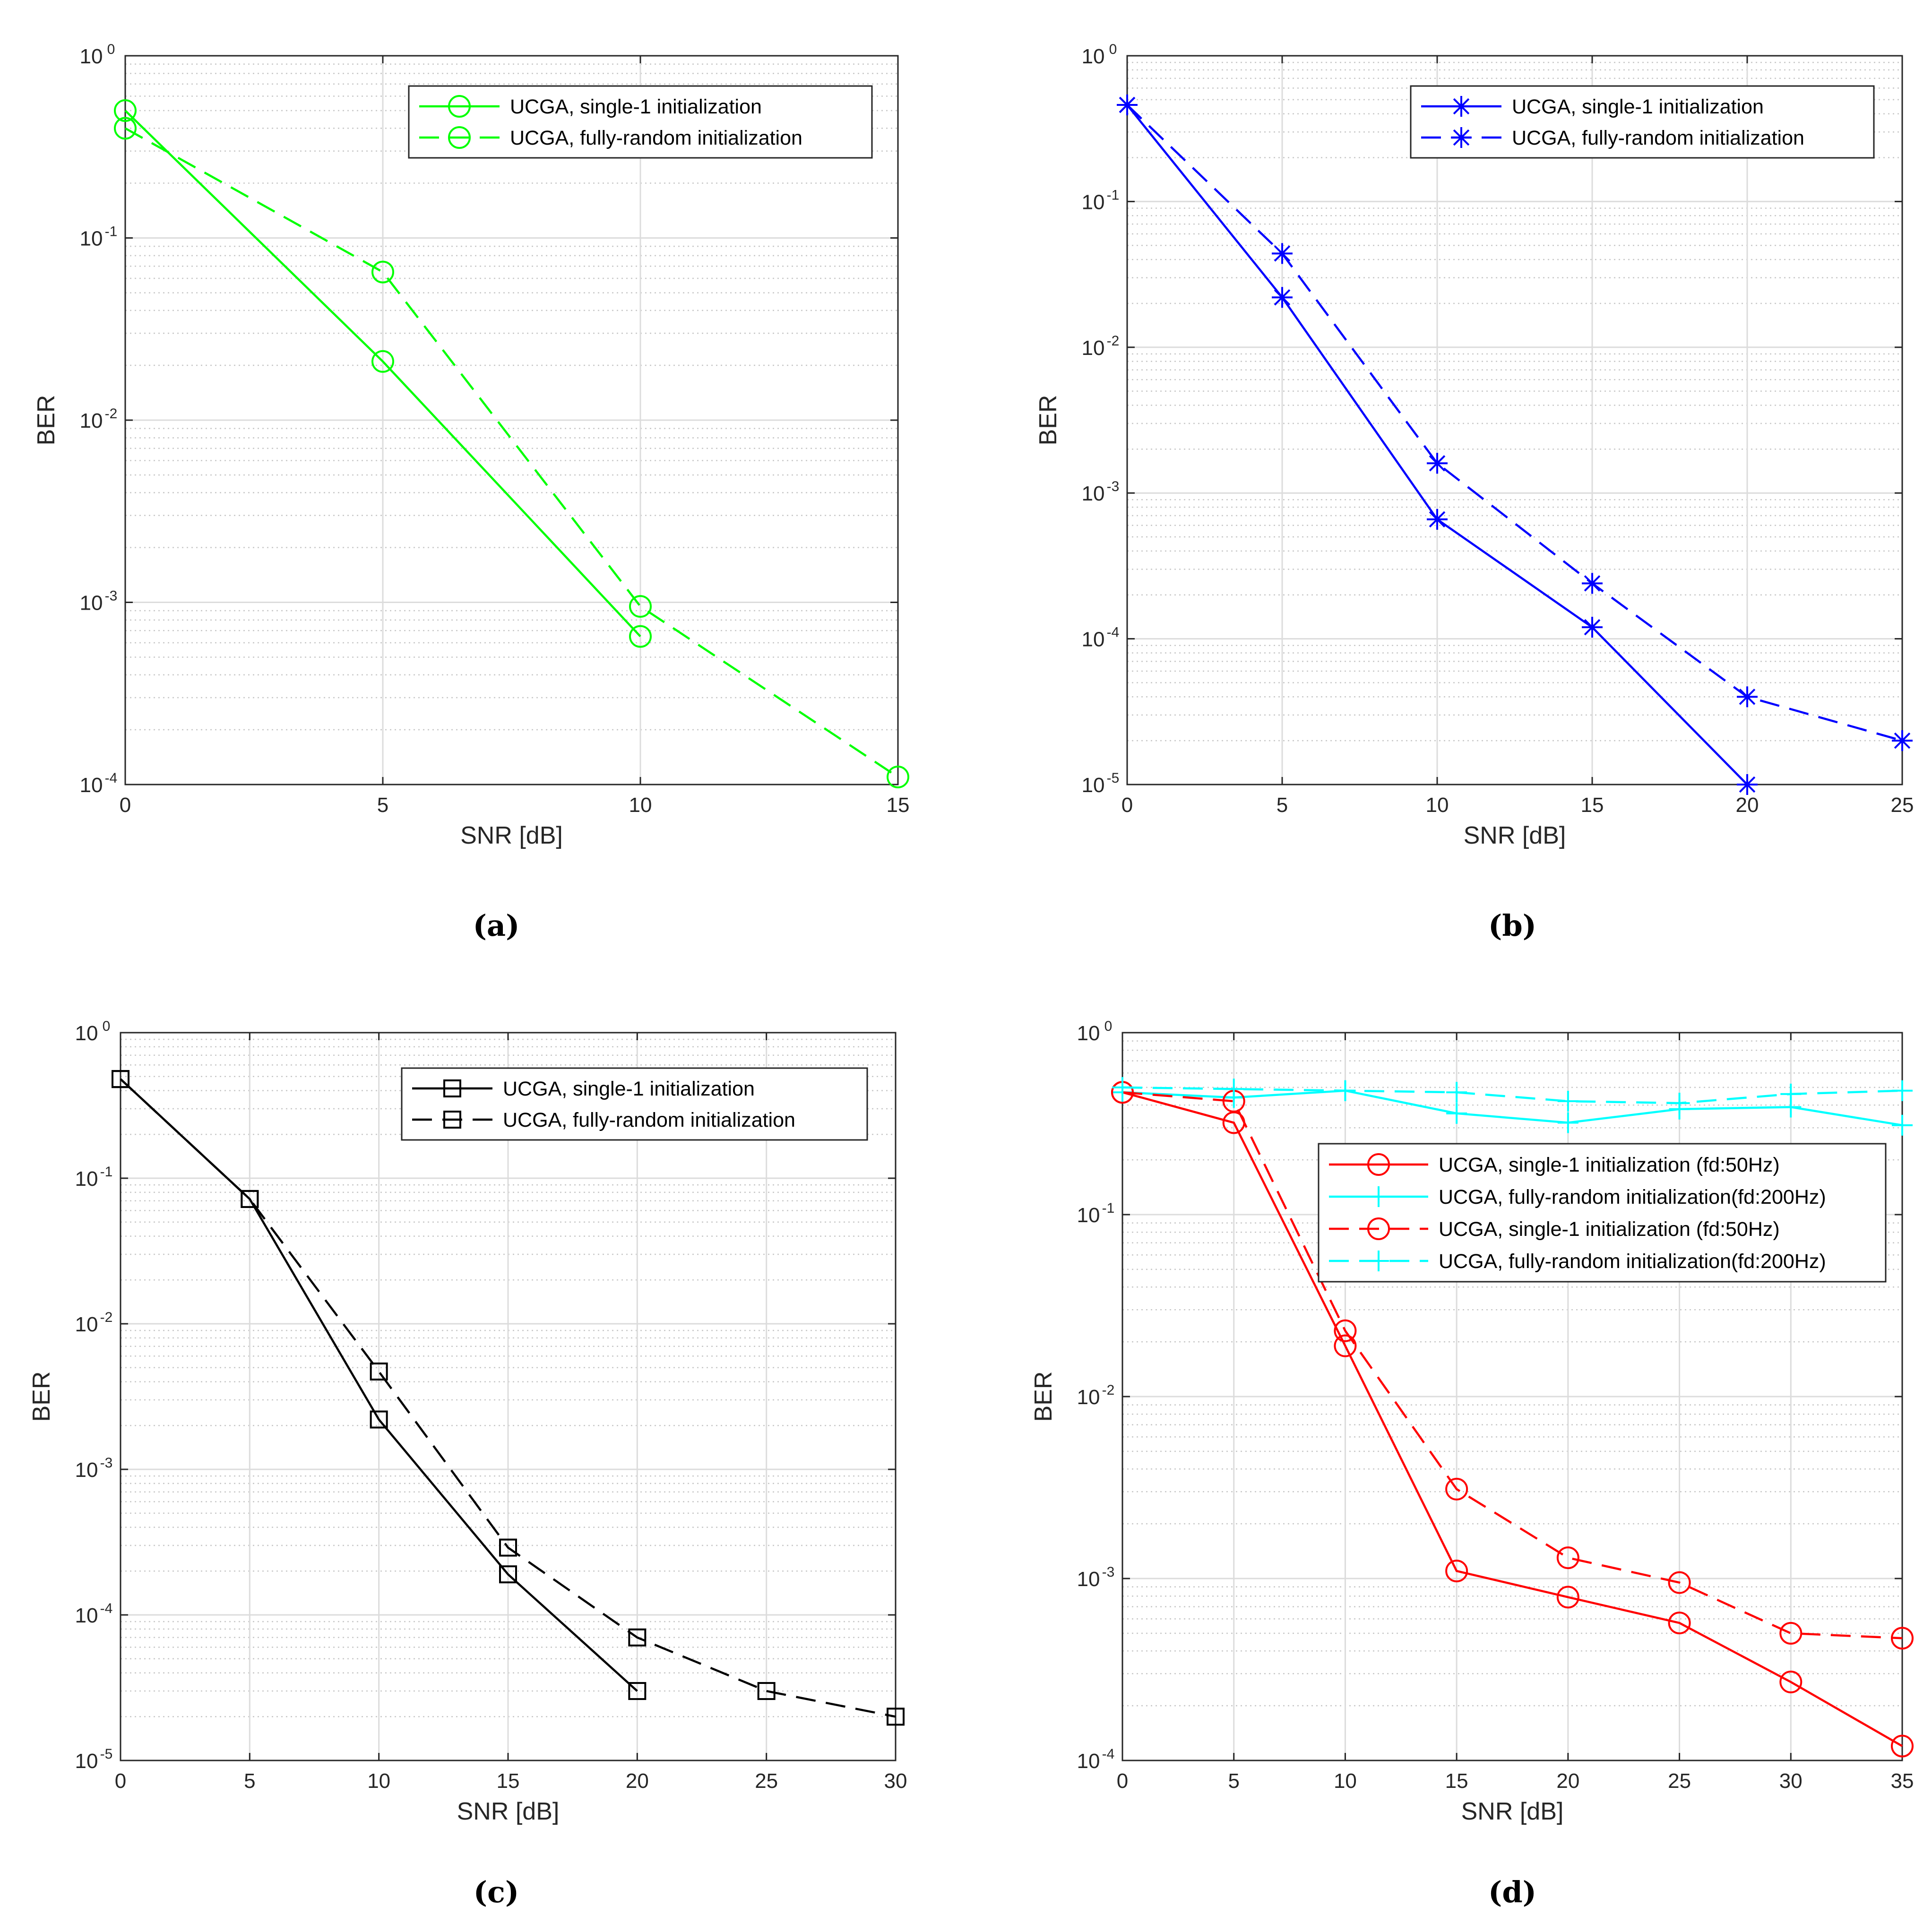 This screenshot has height=1924, width=1932. I want to click on y-tick-exponent: -5, so click(1113, 778).